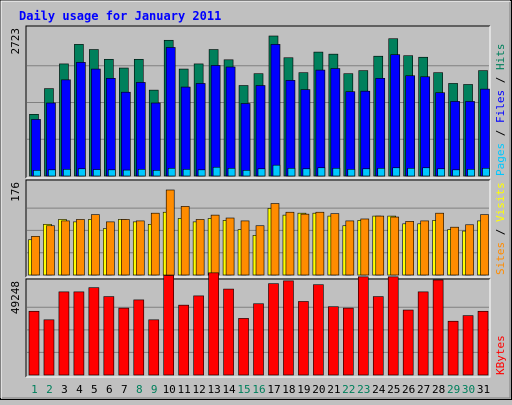 This screenshot has height=405, width=512. I want to click on panel-legend-bottom: KBytes, so click(500, 355).